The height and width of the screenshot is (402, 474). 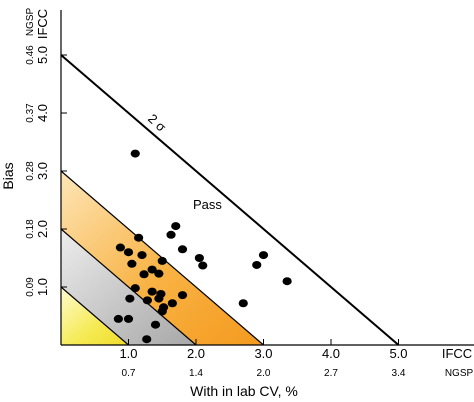 What do you see at coordinates (331, 353) in the screenshot?
I see `x-tick-label: 4.0` at bounding box center [331, 353].